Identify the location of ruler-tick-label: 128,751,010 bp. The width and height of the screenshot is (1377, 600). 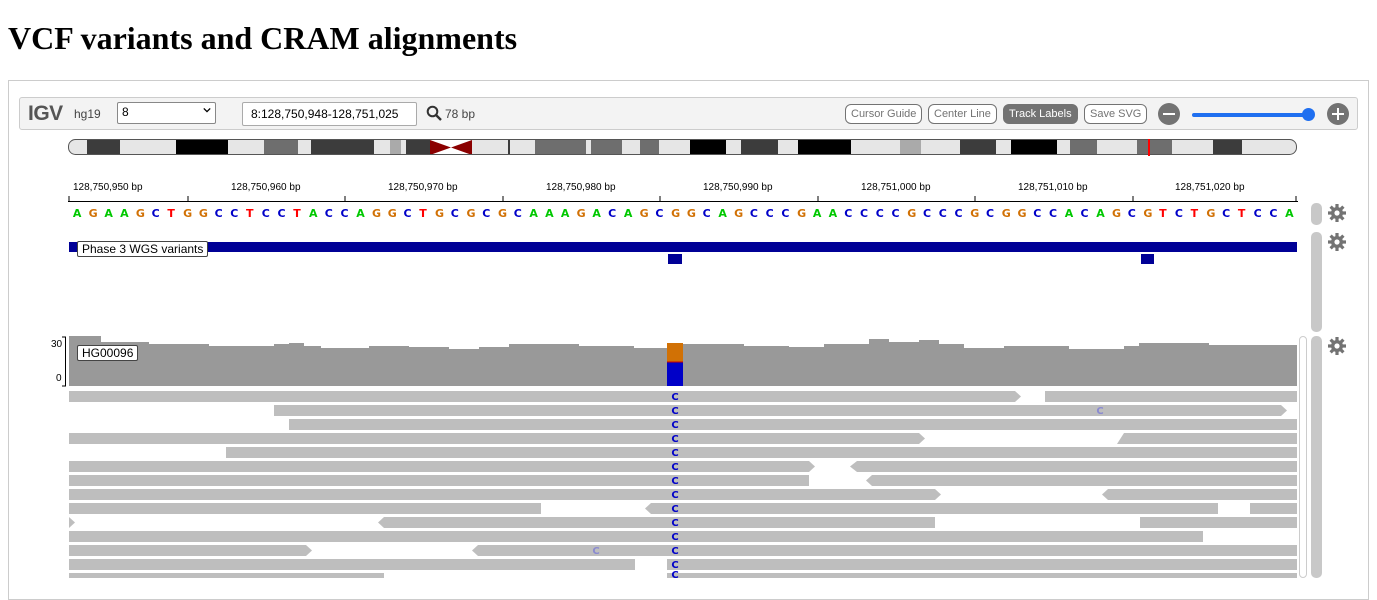
(1053, 187).